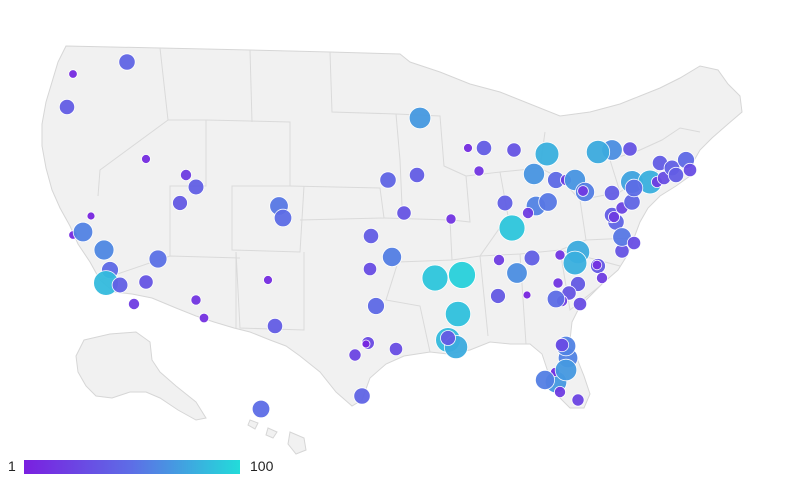 The width and height of the screenshot is (800, 490). Describe the element at coordinates (12, 466) in the screenshot. I see `legend-min-label: 1` at that location.